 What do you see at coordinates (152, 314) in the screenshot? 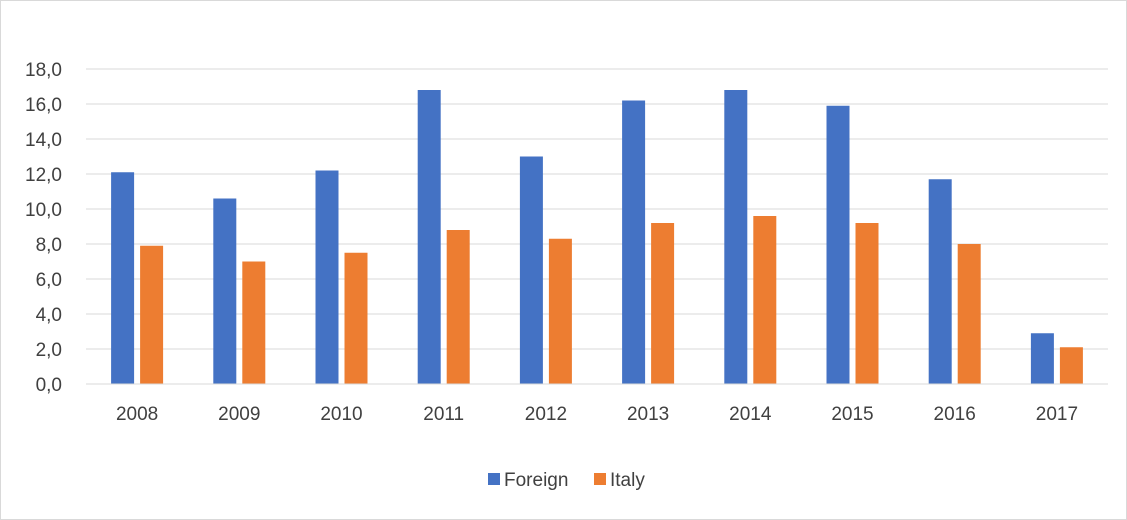
I see `bar-italy-2008` at bounding box center [152, 314].